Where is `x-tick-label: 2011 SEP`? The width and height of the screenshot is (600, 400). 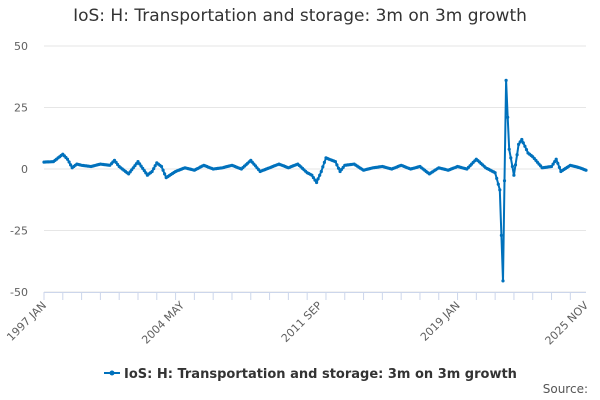 x-tick-label: 2011 SEP is located at coordinates (302, 322).